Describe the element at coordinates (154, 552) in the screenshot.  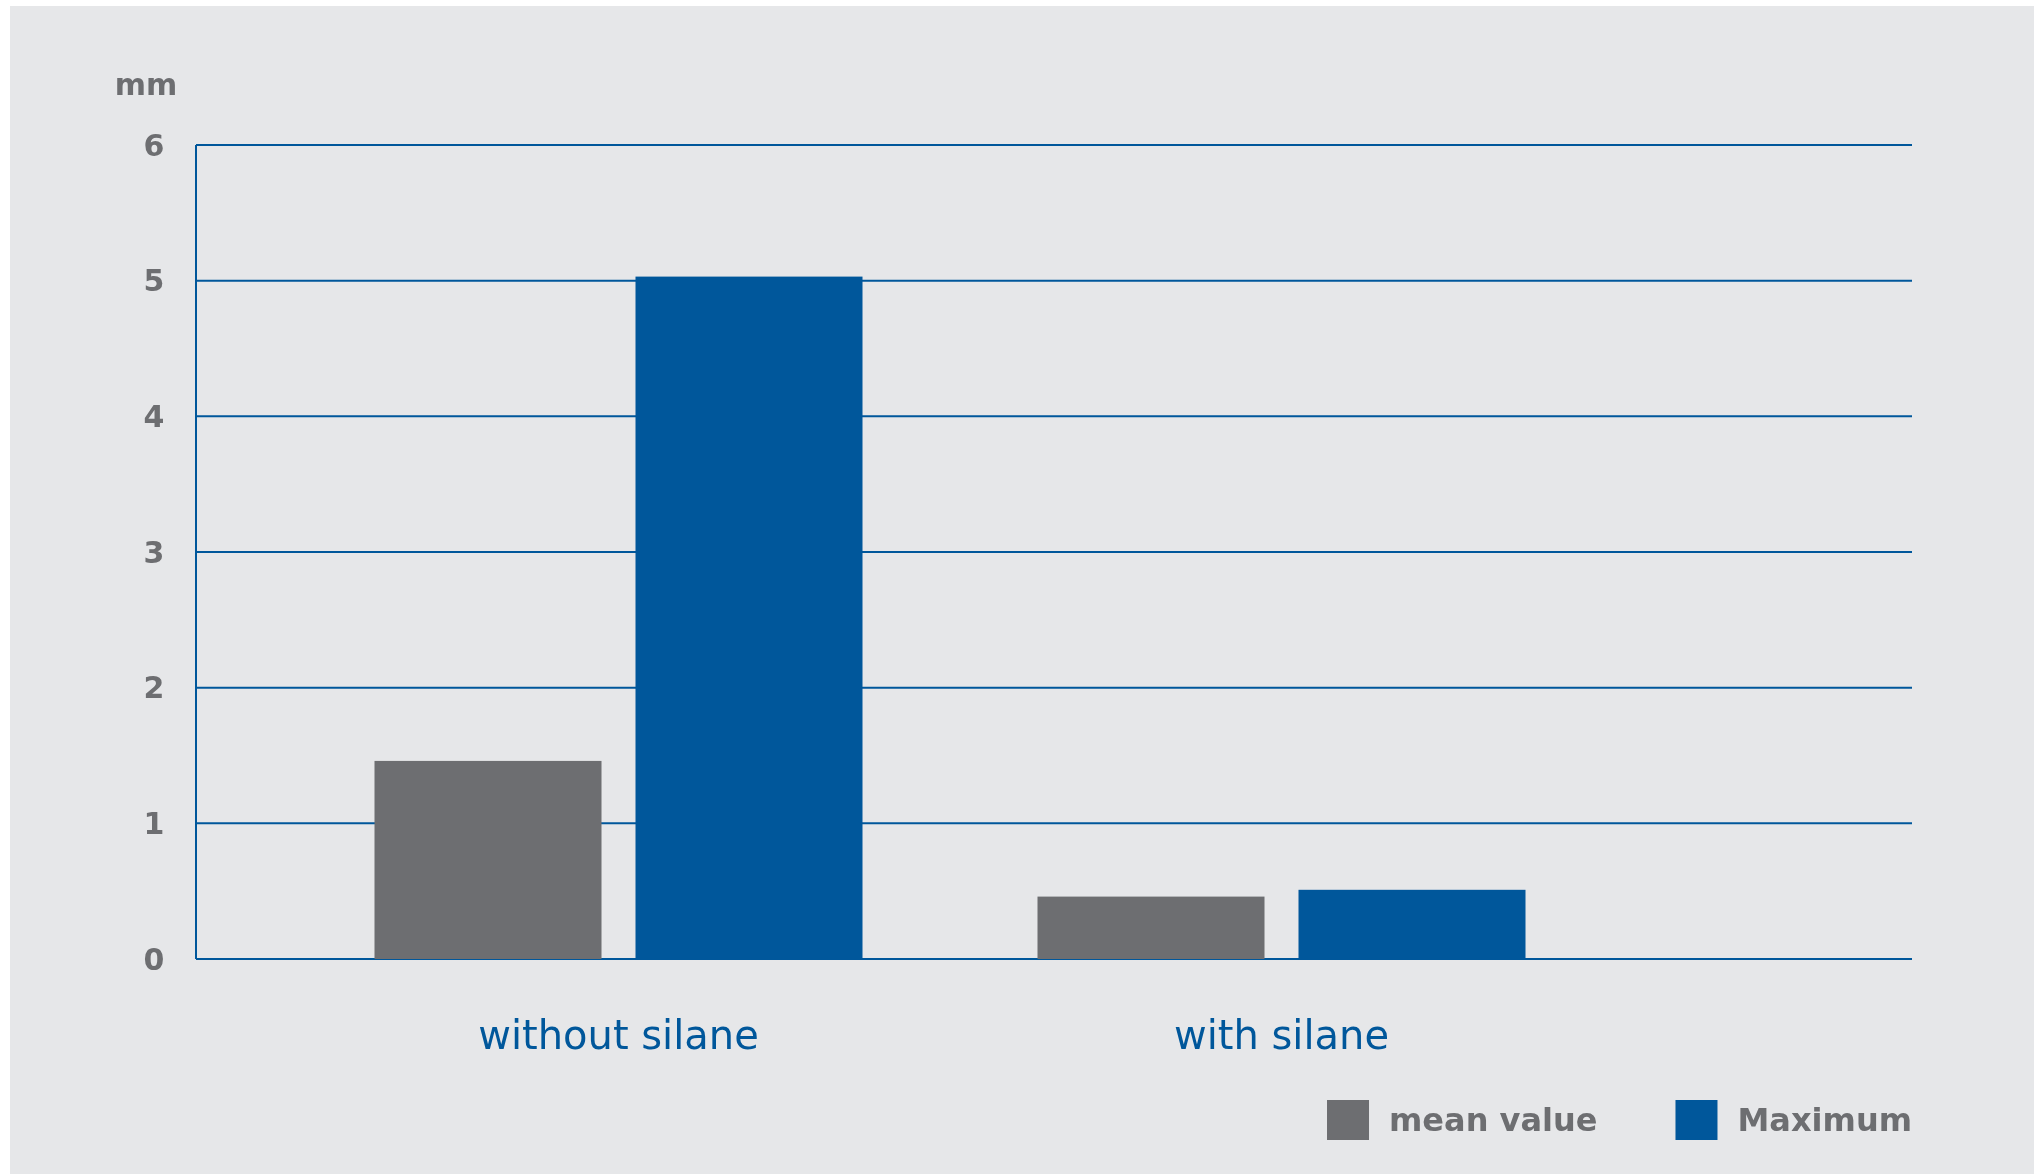
I see `y-tick-label: 3` at that location.